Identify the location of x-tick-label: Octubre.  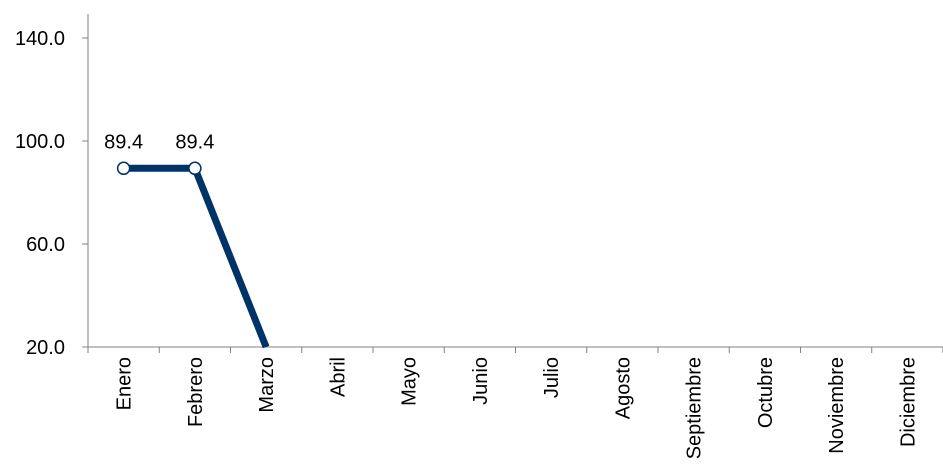
(766, 392).